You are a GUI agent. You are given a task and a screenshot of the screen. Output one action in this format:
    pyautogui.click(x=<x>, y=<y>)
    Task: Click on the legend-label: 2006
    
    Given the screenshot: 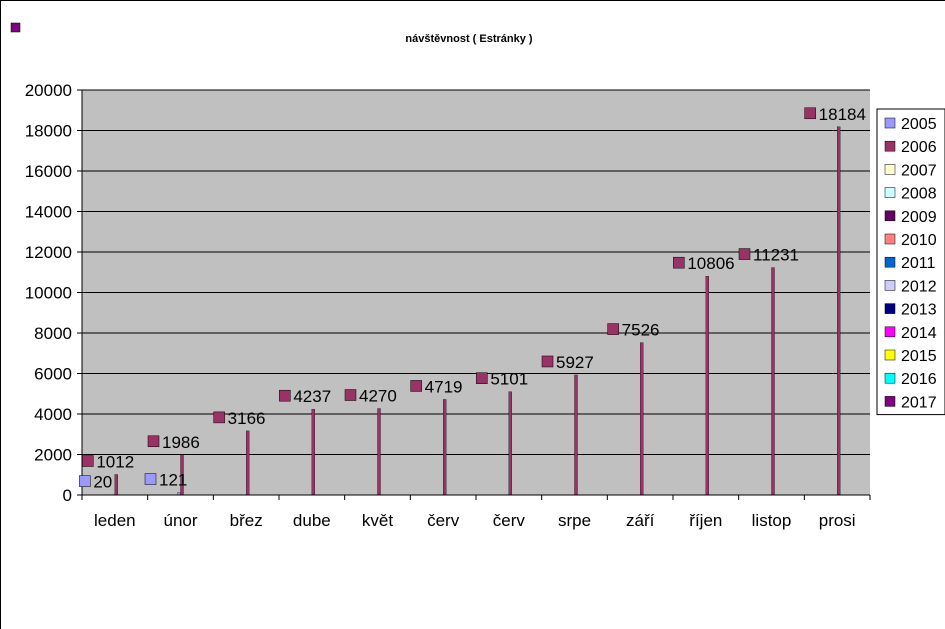 What is the action you would take?
    pyautogui.click(x=919, y=147)
    